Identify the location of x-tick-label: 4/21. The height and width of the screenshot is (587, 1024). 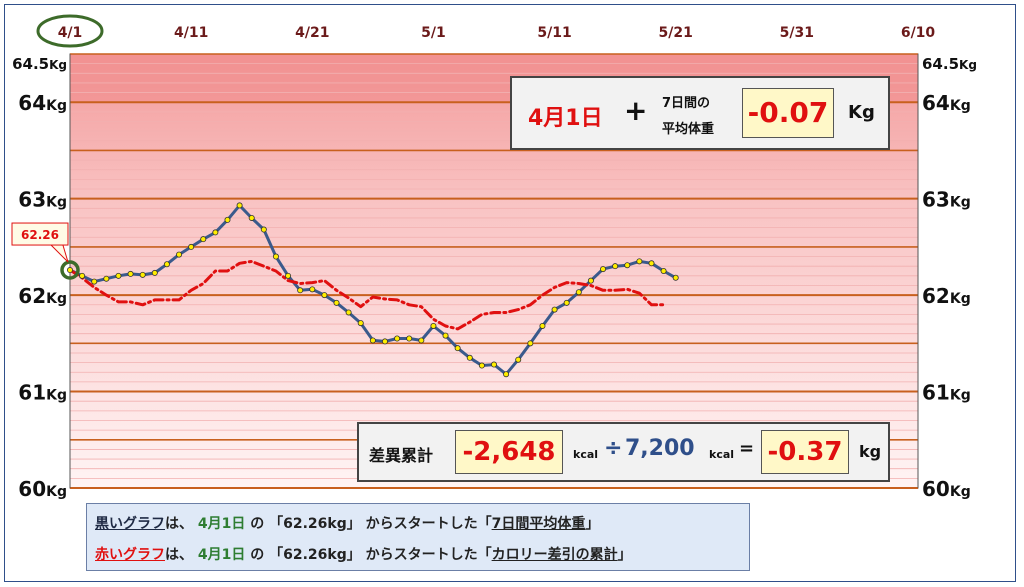
(312, 33).